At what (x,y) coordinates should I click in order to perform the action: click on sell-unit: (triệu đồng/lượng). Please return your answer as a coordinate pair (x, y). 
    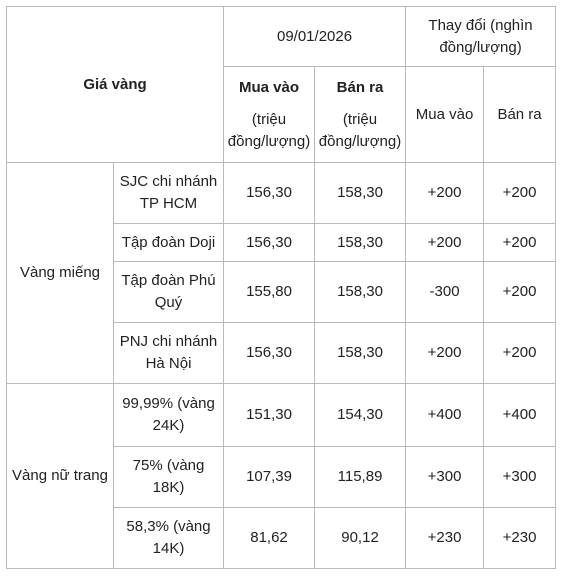
    Looking at the image, I should click on (360, 130).